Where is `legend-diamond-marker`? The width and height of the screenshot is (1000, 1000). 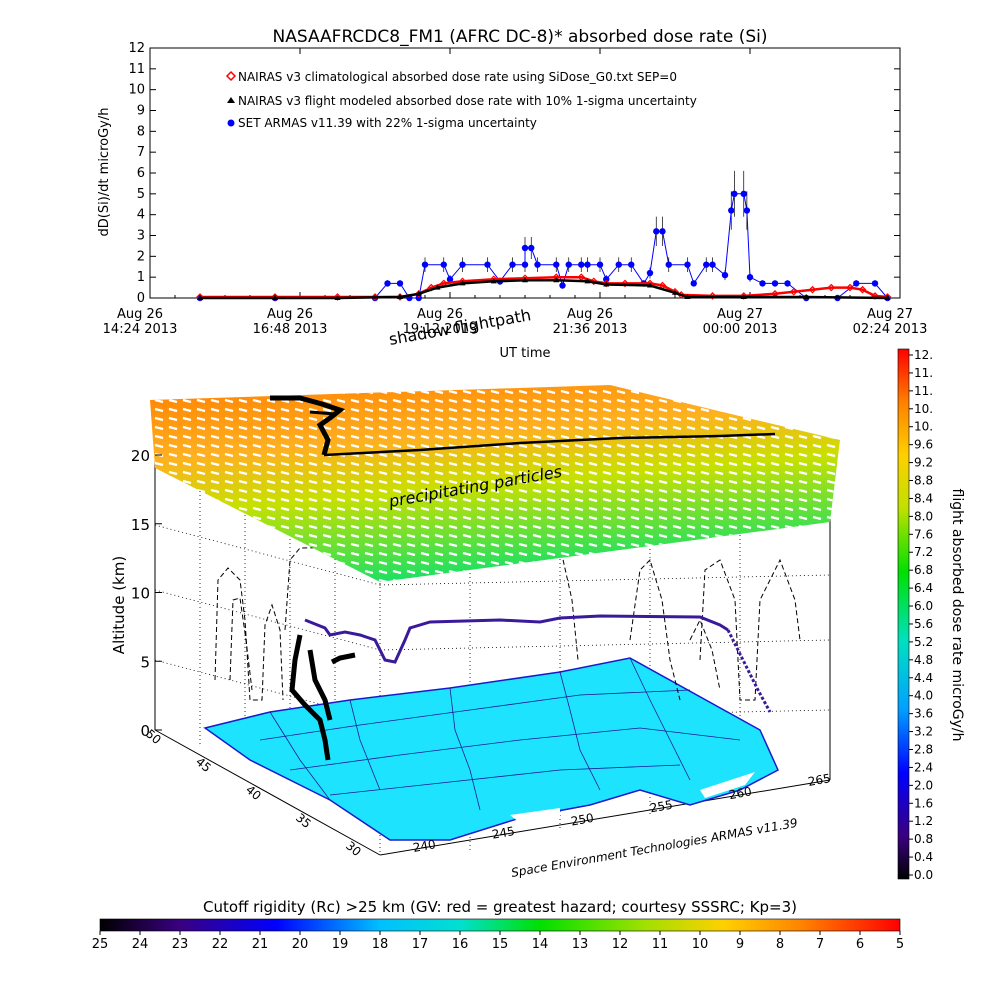 legend-diamond-marker is located at coordinates (231, 76).